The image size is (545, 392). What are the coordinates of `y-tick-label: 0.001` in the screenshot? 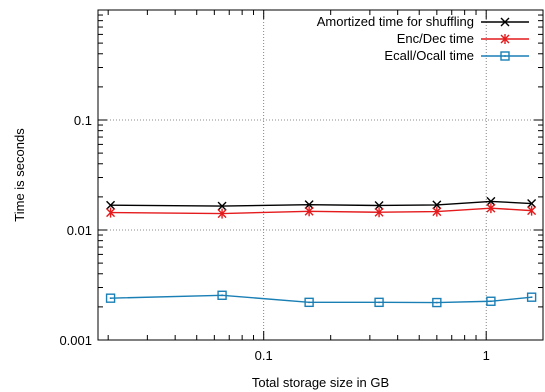 It's located at (75, 340).